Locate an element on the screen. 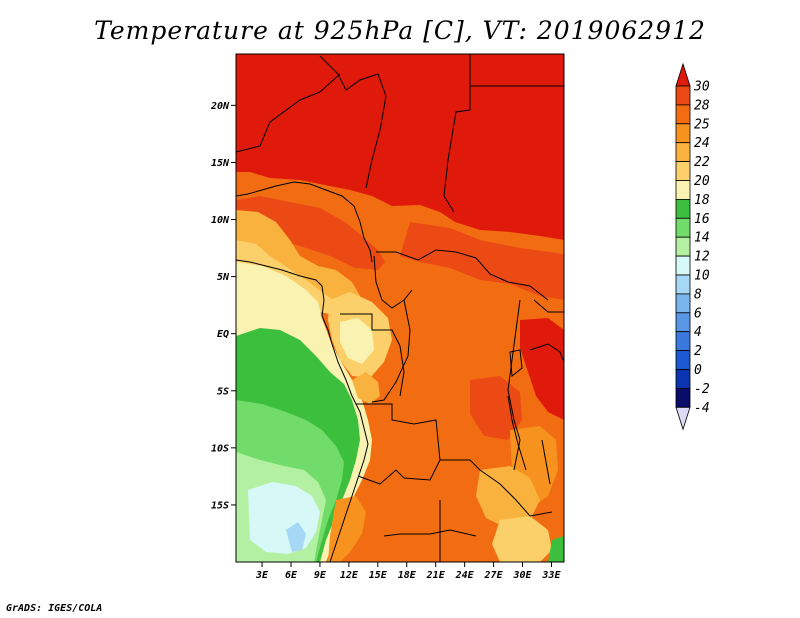  lon-tick-label: 12E is located at coordinates (349, 575).